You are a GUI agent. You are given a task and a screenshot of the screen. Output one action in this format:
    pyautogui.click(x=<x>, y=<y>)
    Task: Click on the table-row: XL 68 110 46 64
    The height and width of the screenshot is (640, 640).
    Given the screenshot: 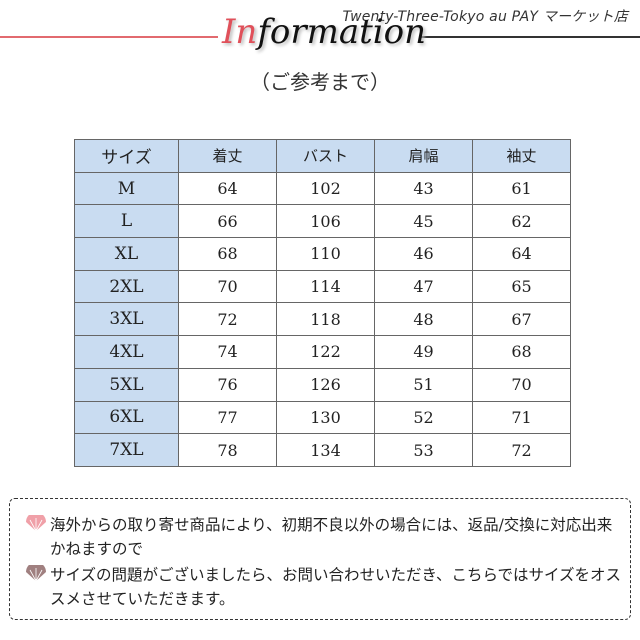 What is the action you would take?
    pyautogui.click(x=324, y=254)
    